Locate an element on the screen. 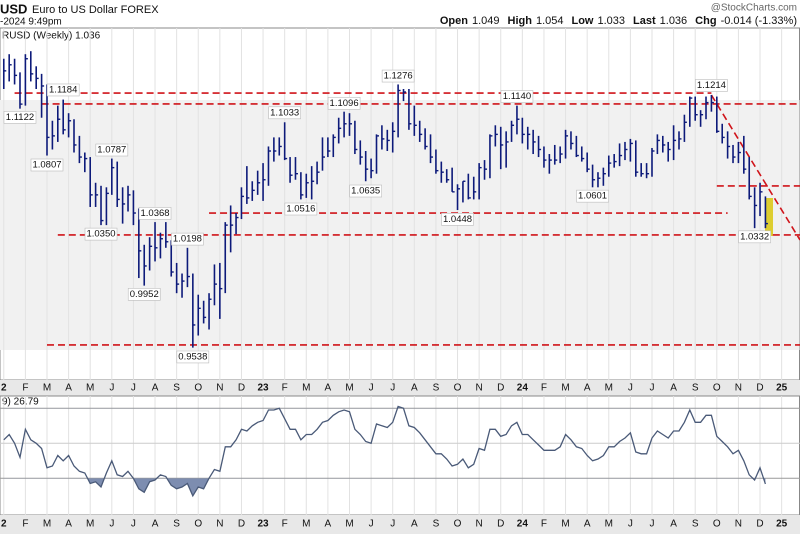 This screenshot has width=800, height=534. annotation: 1.0601 is located at coordinates (592, 196).